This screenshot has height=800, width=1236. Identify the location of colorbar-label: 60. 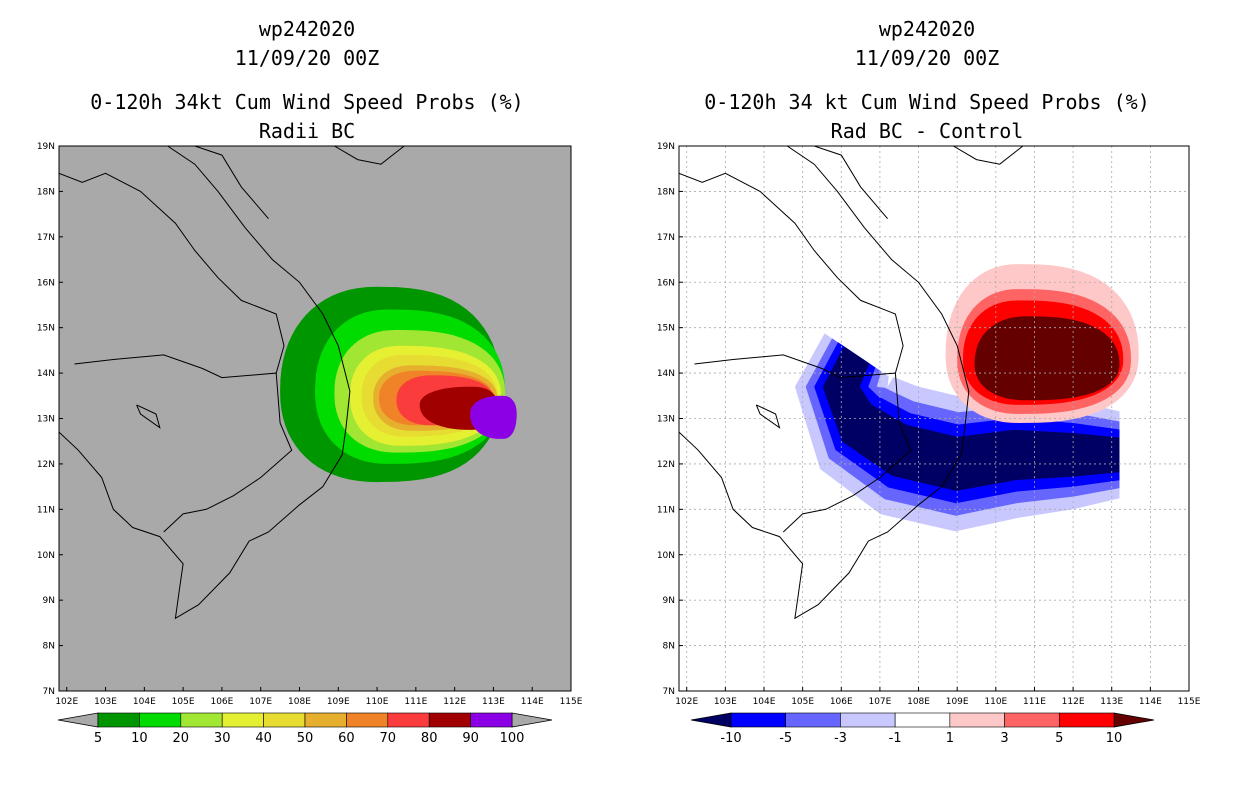
(346, 738).